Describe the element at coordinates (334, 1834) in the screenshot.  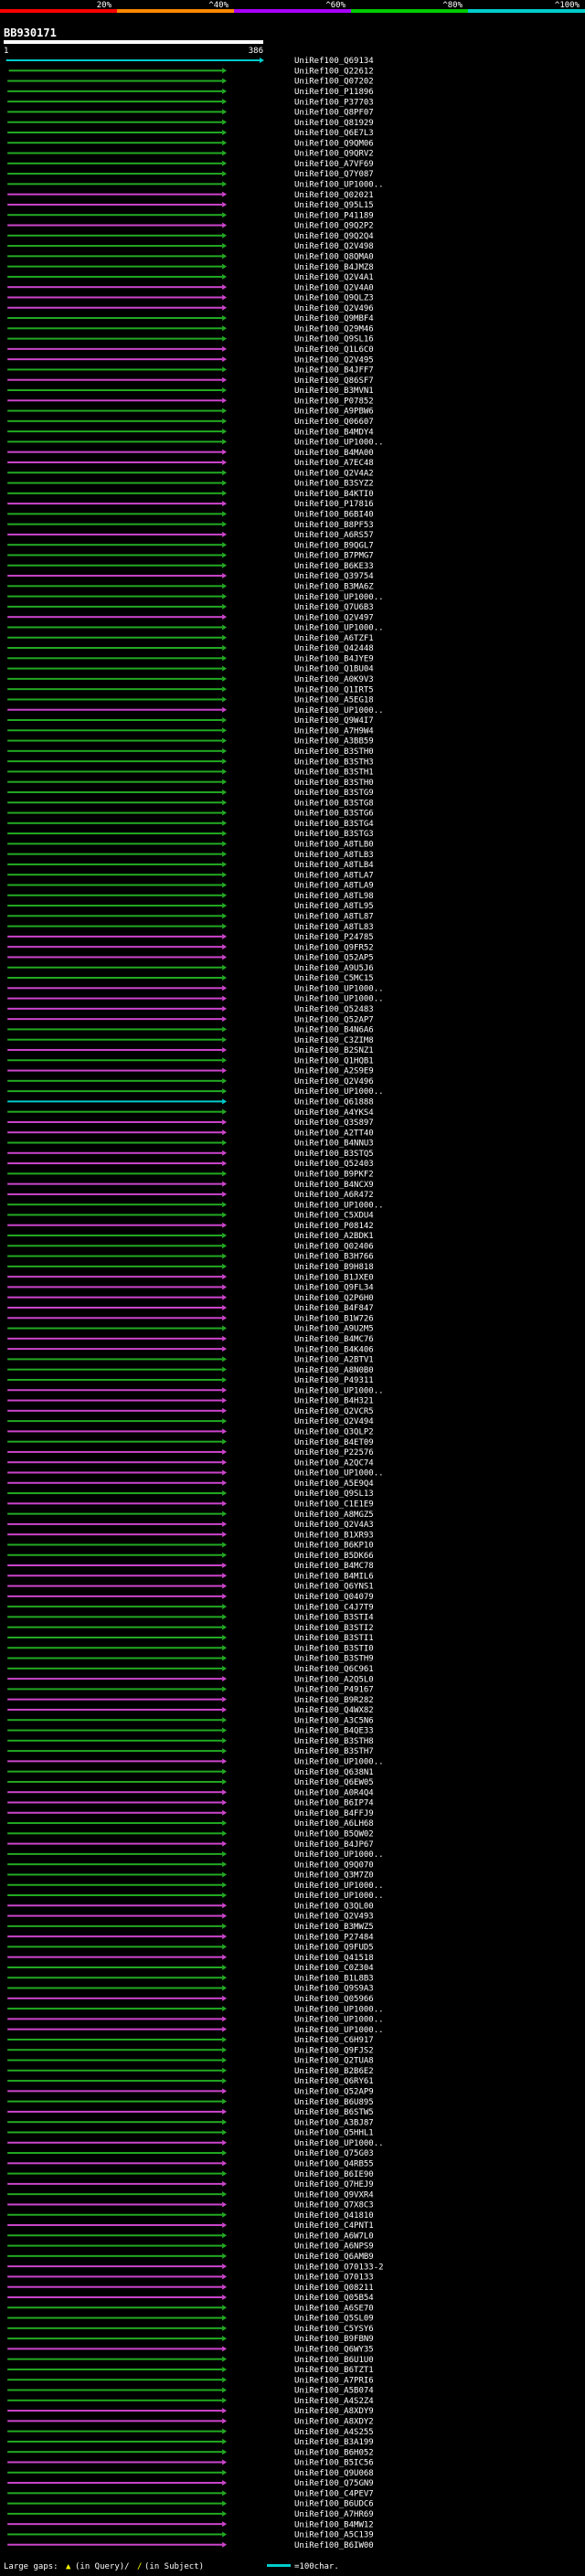
I see `hit-label: UniRef100_B5QW02` at that location.